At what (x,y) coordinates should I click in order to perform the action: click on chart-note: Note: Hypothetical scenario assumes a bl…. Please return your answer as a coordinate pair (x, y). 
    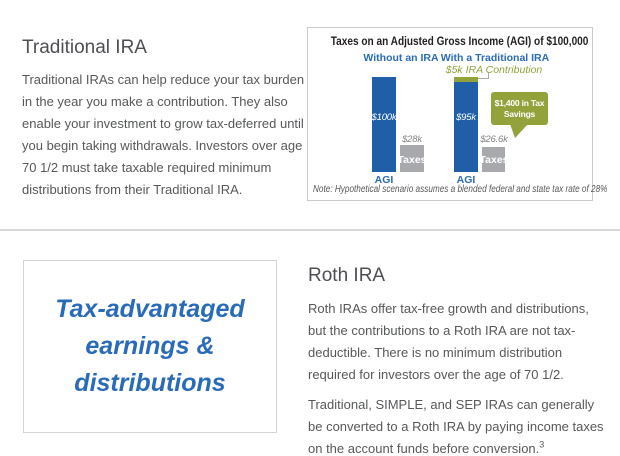
    Looking at the image, I should click on (460, 189).